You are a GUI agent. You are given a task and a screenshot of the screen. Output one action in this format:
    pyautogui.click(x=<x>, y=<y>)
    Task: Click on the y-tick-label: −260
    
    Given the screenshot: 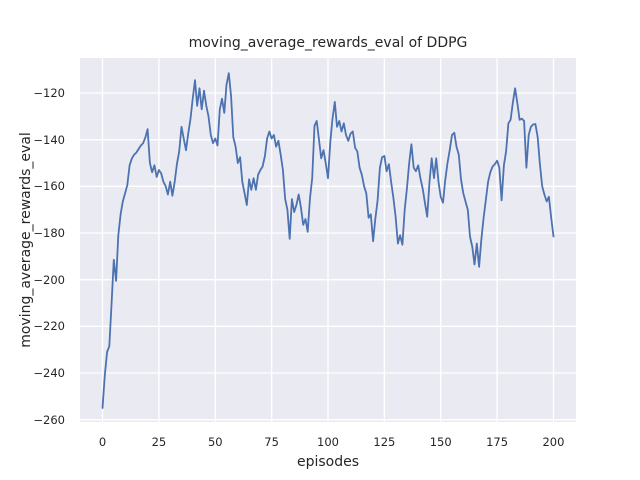 What is the action you would take?
    pyautogui.click(x=49, y=419)
    